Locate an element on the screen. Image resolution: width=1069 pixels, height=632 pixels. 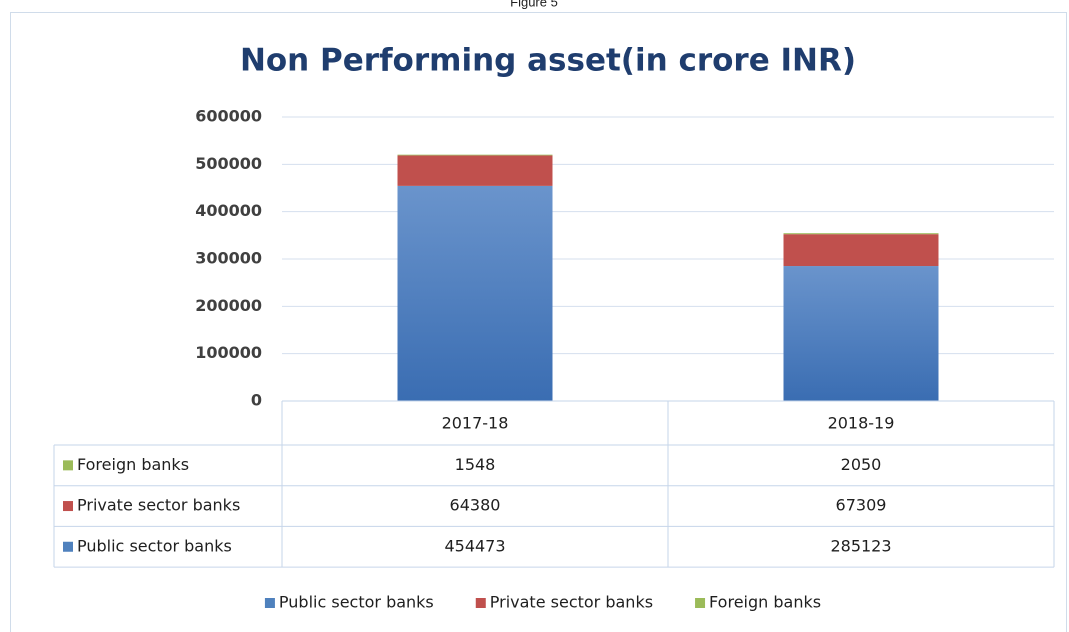
table-cell: 454473 is located at coordinates (474, 545).